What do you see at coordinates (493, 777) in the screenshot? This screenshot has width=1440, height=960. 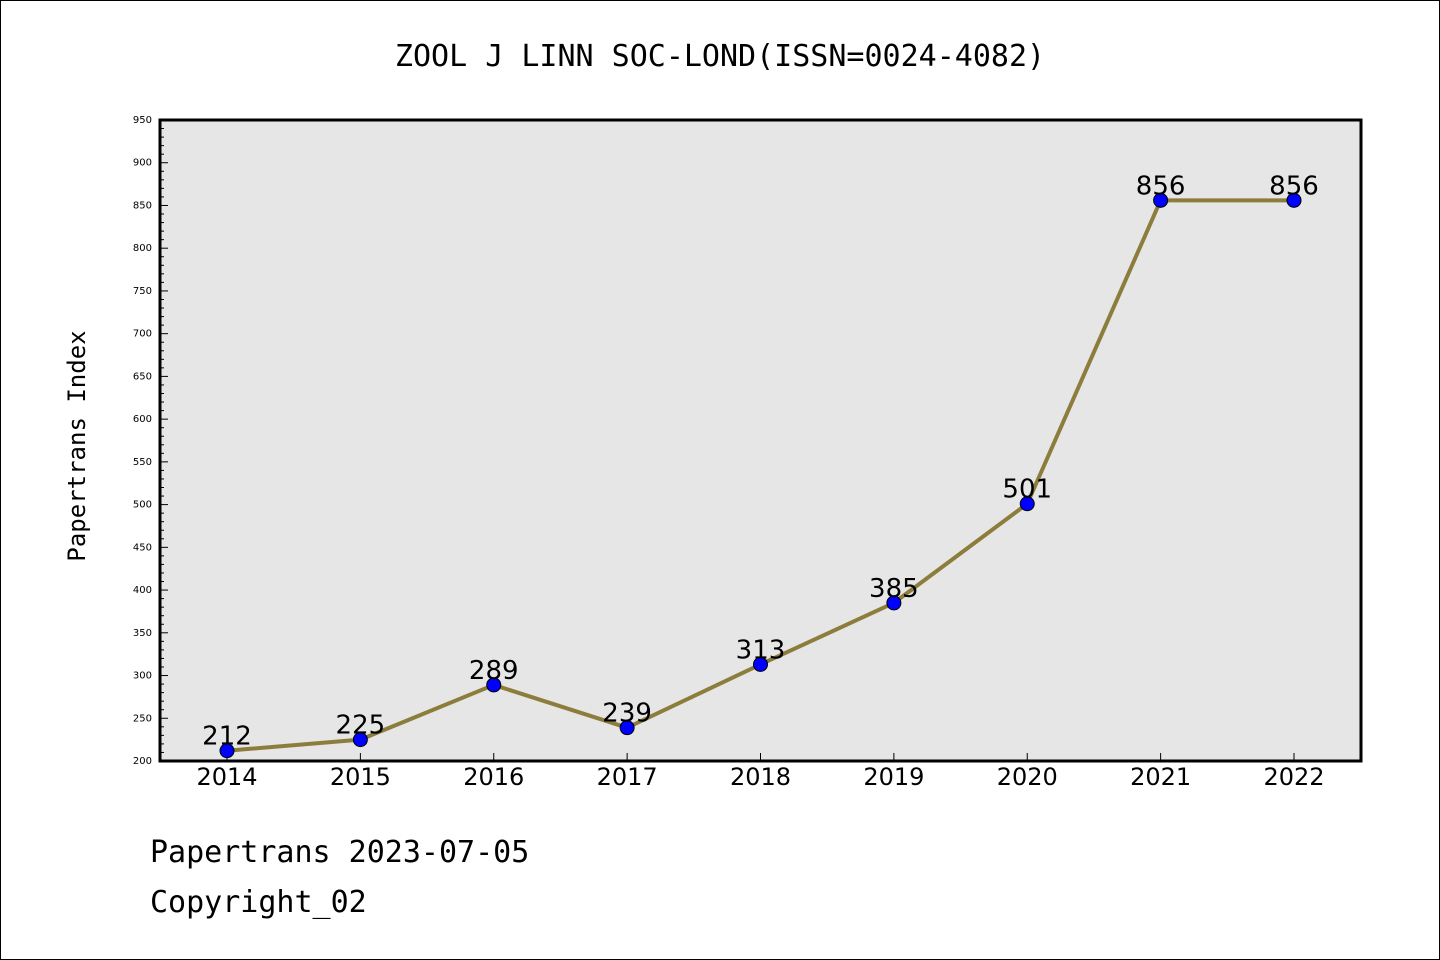 I see `x-tick-label: 2016` at bounding box center [493, 777].